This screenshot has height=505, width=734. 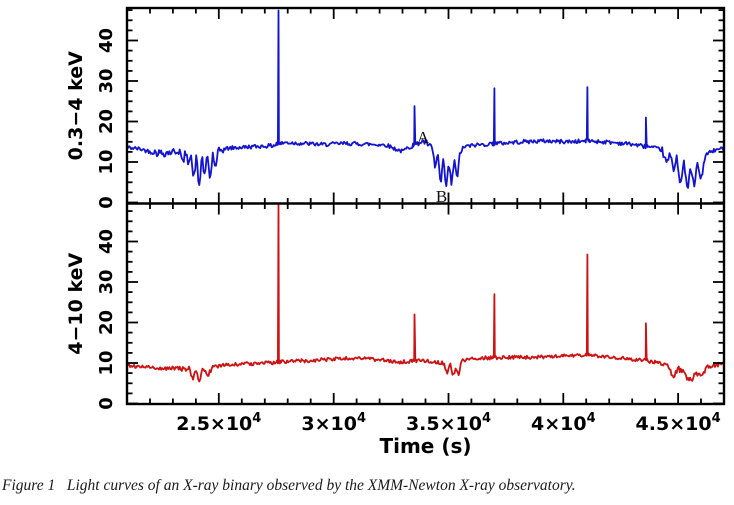 What do you see at coordinates (333, 423) in the screenshot?
I see `x-tick-label: 3×104` at bounding box center [333, 423].